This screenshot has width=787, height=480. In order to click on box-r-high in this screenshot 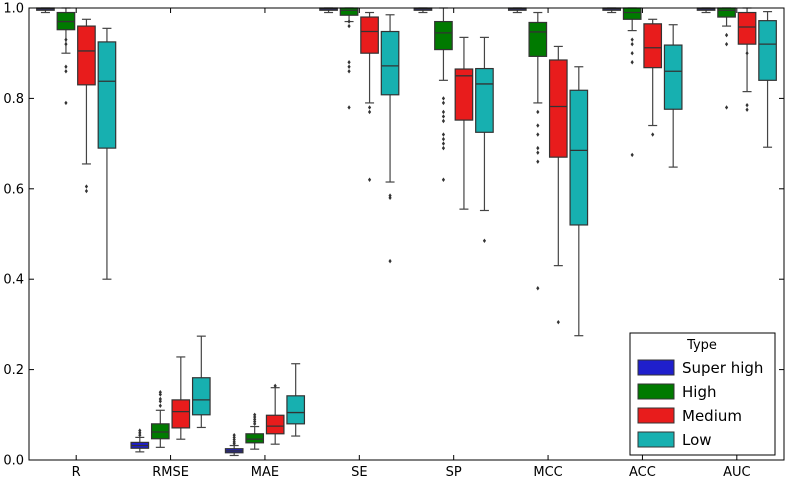, I will do `click(66, 56)`.